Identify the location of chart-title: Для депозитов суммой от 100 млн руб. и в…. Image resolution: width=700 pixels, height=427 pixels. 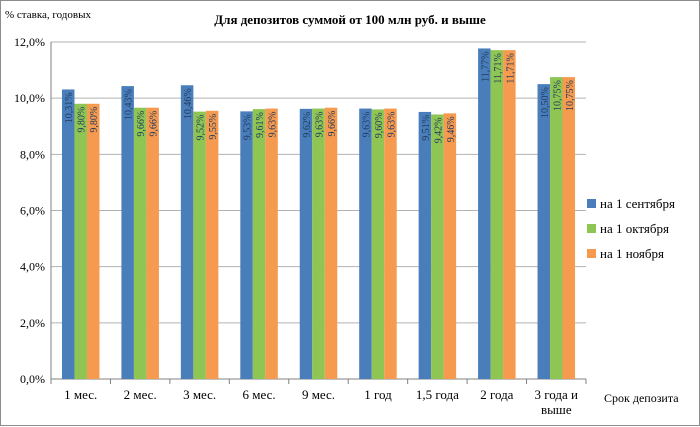
(350, 19).